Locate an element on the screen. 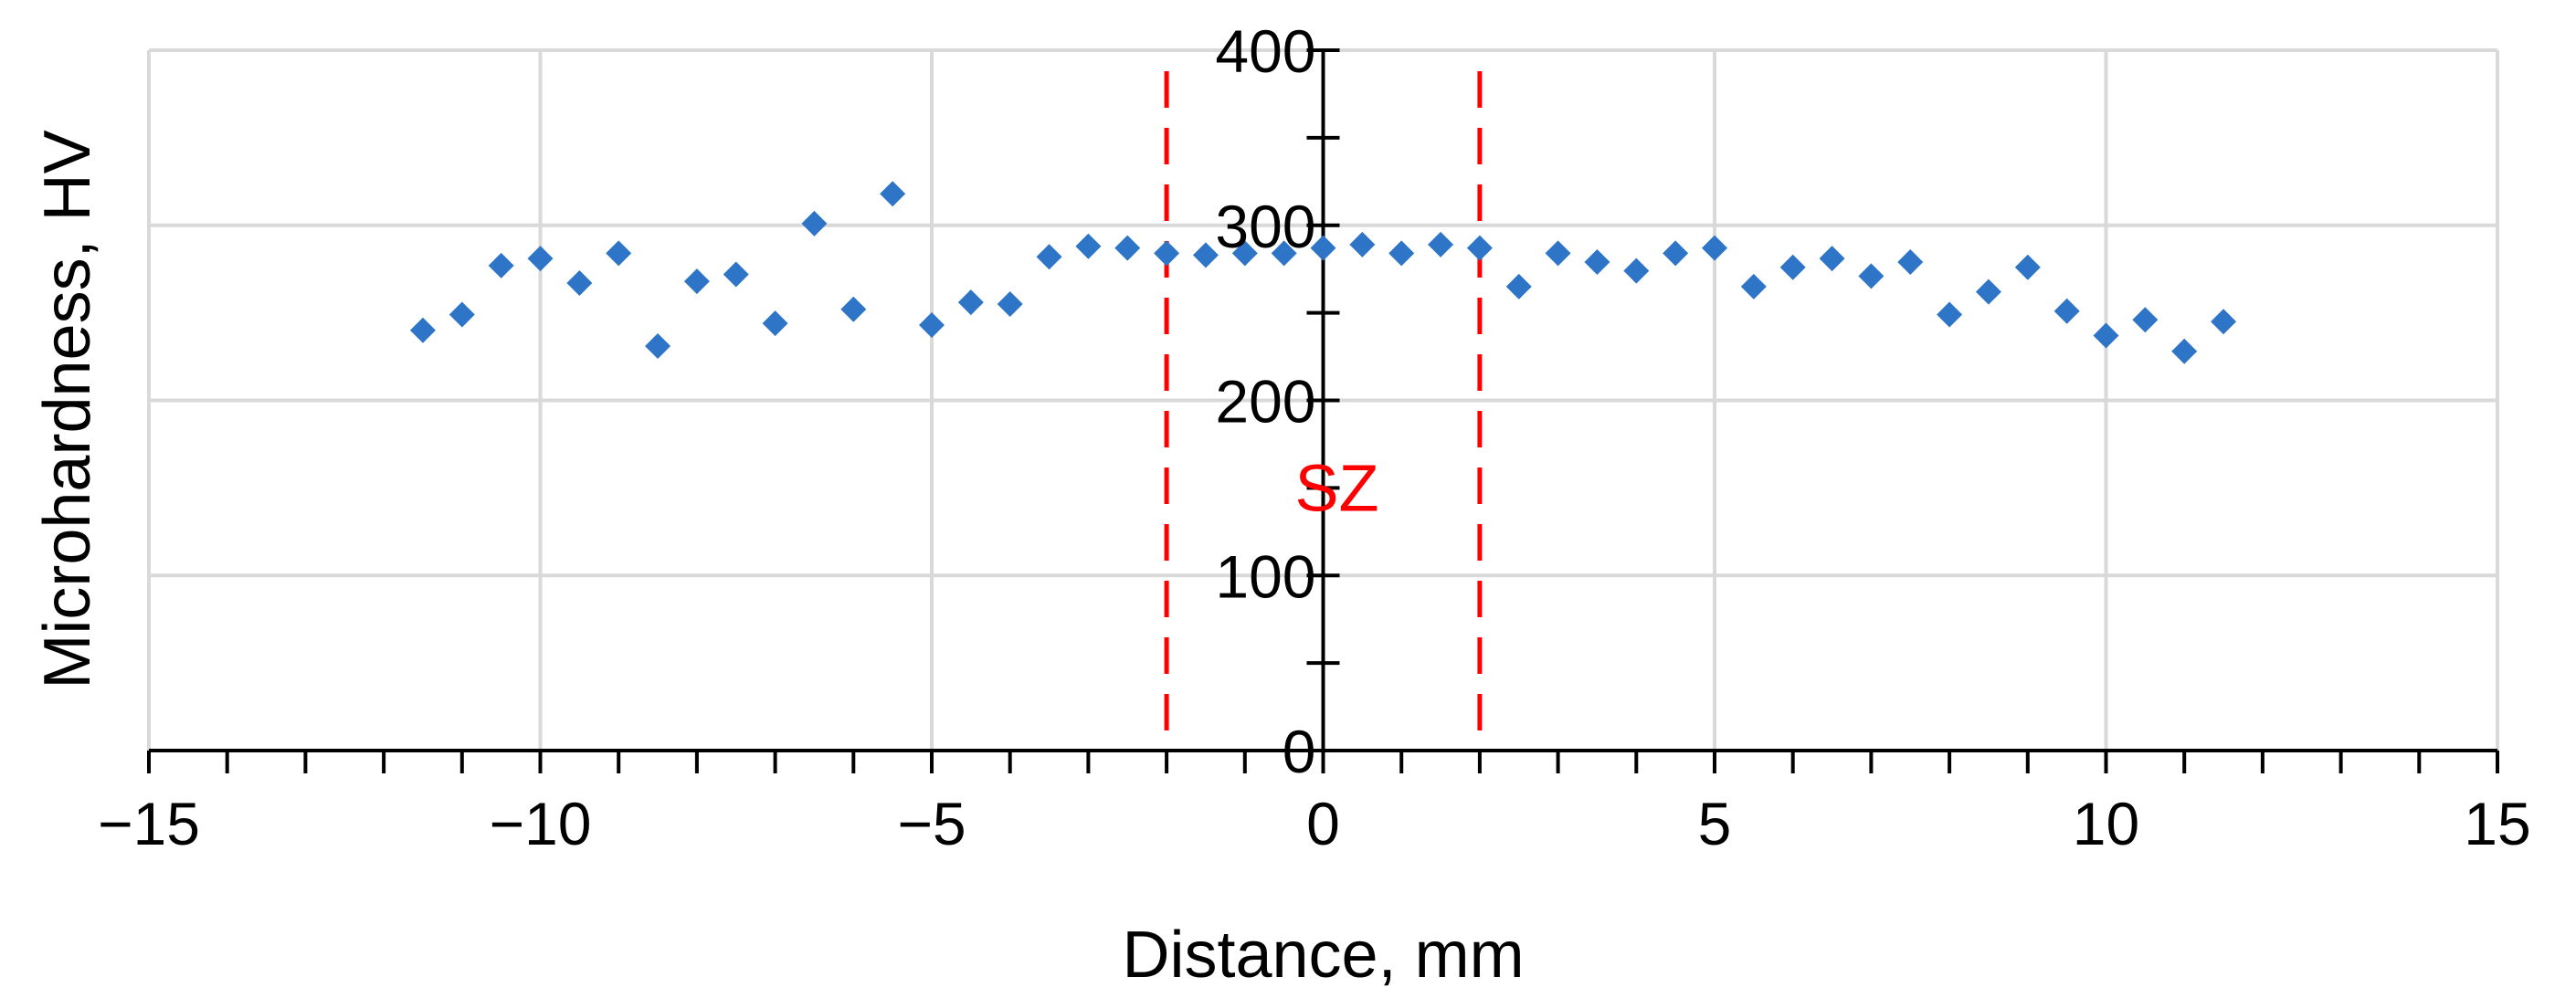  x-tick-label: −5 is located at coordinates (931, 823).